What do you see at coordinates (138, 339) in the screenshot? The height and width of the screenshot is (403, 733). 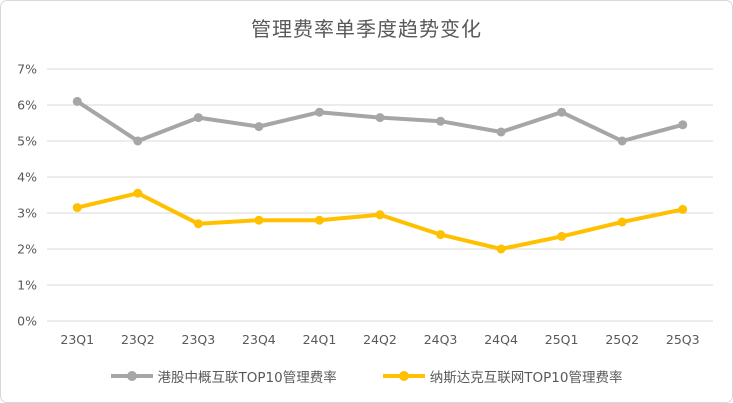 I see `x-tick-label: 23Q2` at bounding box center [138, 339].